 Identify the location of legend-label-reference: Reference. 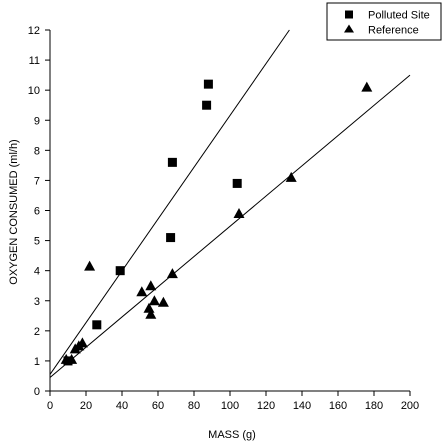
(393, 31).